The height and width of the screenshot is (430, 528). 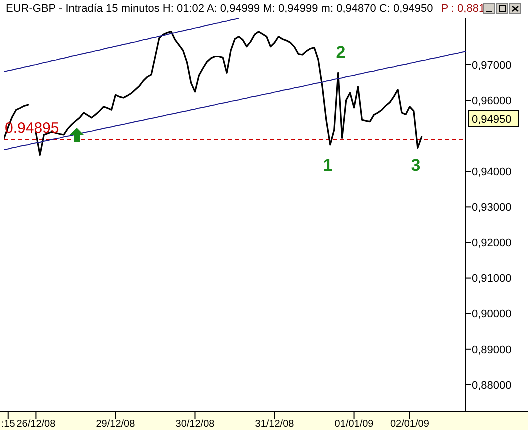 I want to click on y-tick-label: 0,97000, so click(x=492, y=66).